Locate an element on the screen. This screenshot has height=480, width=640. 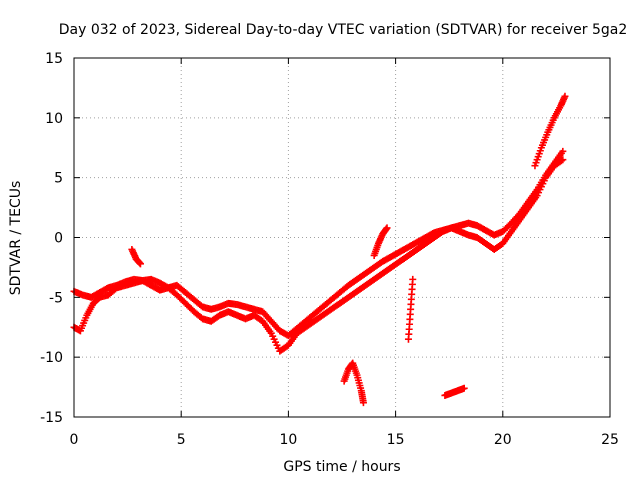
y-tick-label: -5 is located at coordinates (56, 298).